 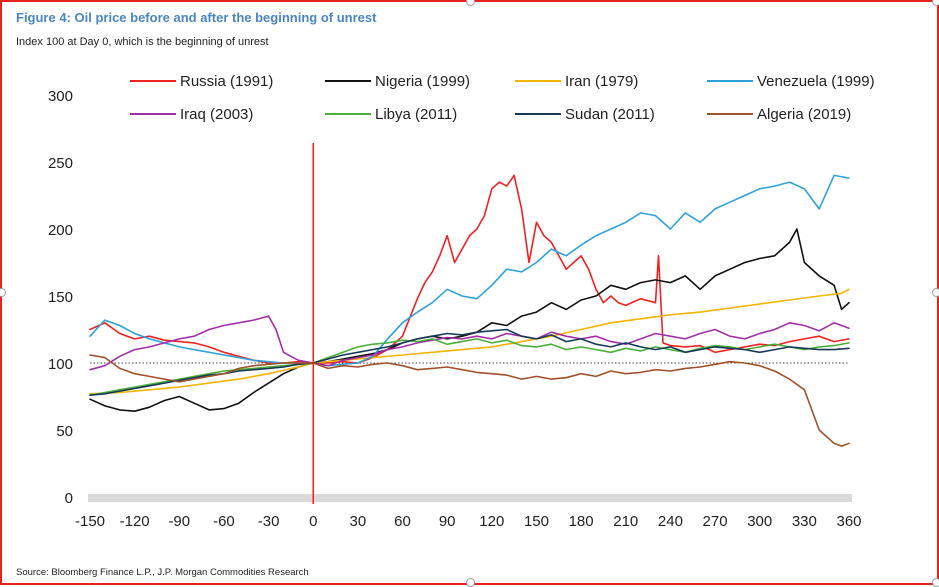 I want to click on y-tick-label: 300, so click(x=60, y=96).